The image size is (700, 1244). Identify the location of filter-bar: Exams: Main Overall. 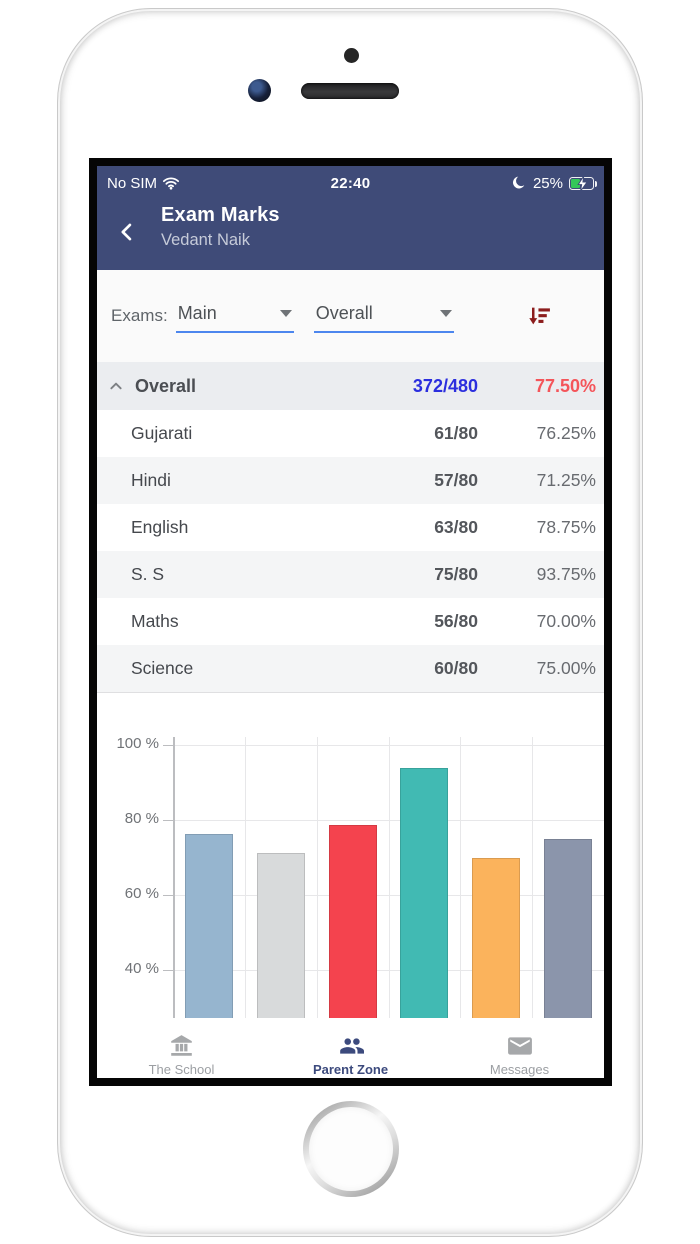
(350, 316).